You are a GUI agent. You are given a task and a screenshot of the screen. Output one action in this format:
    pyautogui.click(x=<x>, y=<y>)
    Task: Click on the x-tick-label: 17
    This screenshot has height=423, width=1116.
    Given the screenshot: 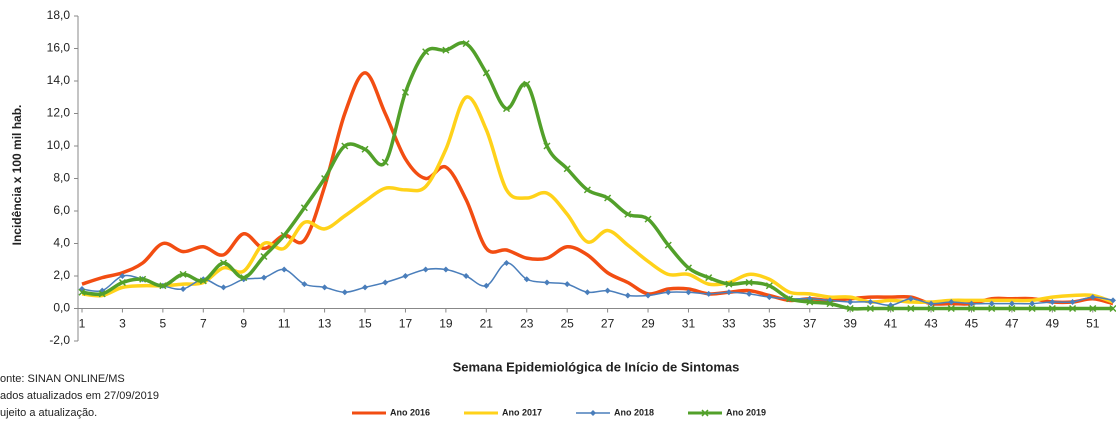 What is the action you would take?
    pyautogui.click(x=406, y=324)
    